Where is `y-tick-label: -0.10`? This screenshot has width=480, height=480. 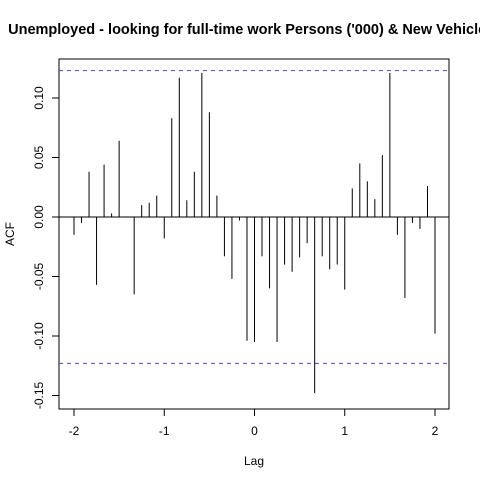
y-tick-label: -0.10 is located at coordinates (39, 336).